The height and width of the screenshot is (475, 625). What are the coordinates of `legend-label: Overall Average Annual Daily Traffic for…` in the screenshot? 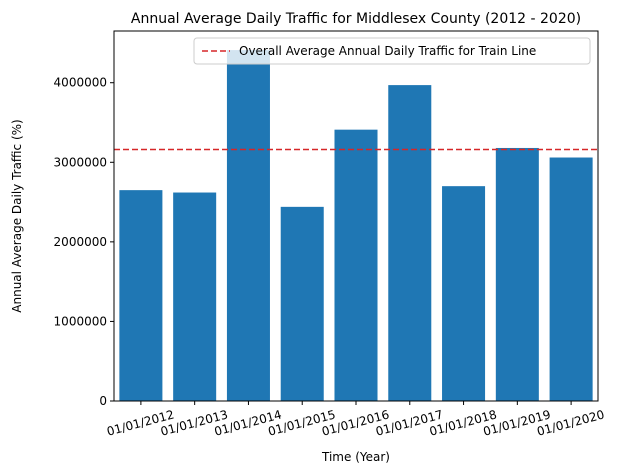 It's located at (387, 51).